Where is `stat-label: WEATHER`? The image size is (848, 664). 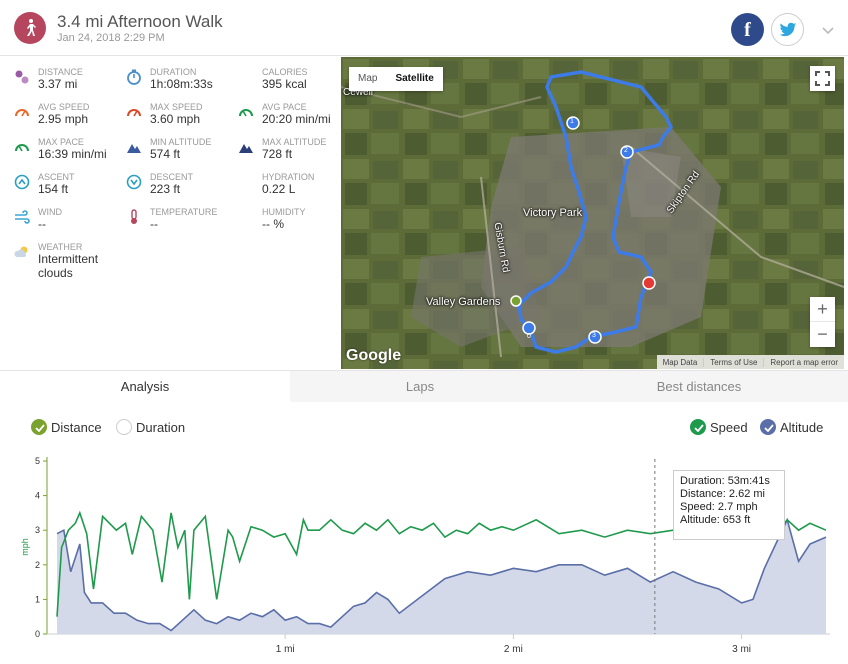
stat-label: WEATHER is located at coordinates (60, 247).